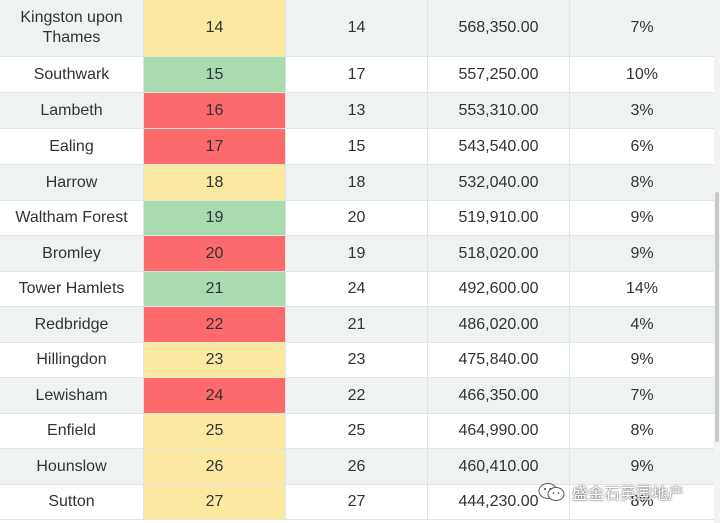 Image resolution: width=720 pixels, height=523 pixels. Describe the element at coordinates (628, 494) in the screenshot. I see `watermark-text: 盛金石英国地产` at that location.